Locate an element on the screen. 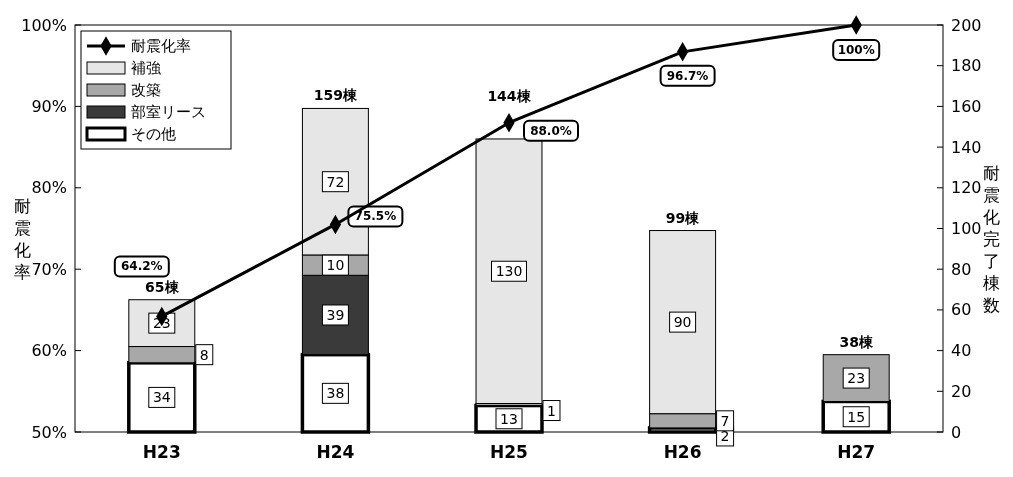 This screenshot has height=477, width=1013. data-label: 15 is located at coordinates (856, 416).